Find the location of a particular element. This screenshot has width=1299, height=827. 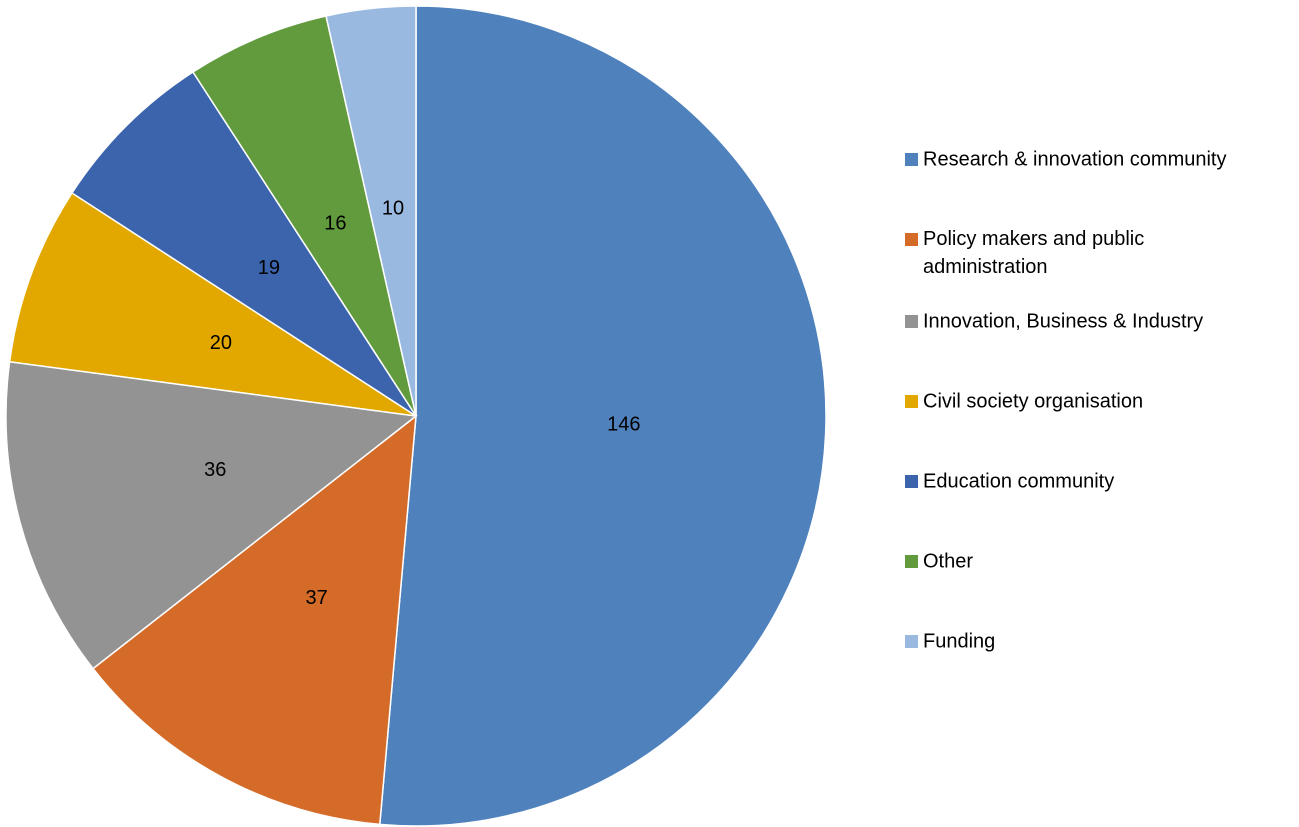

legend-label: Civil society organisation is located at coordinates (1033, 401).